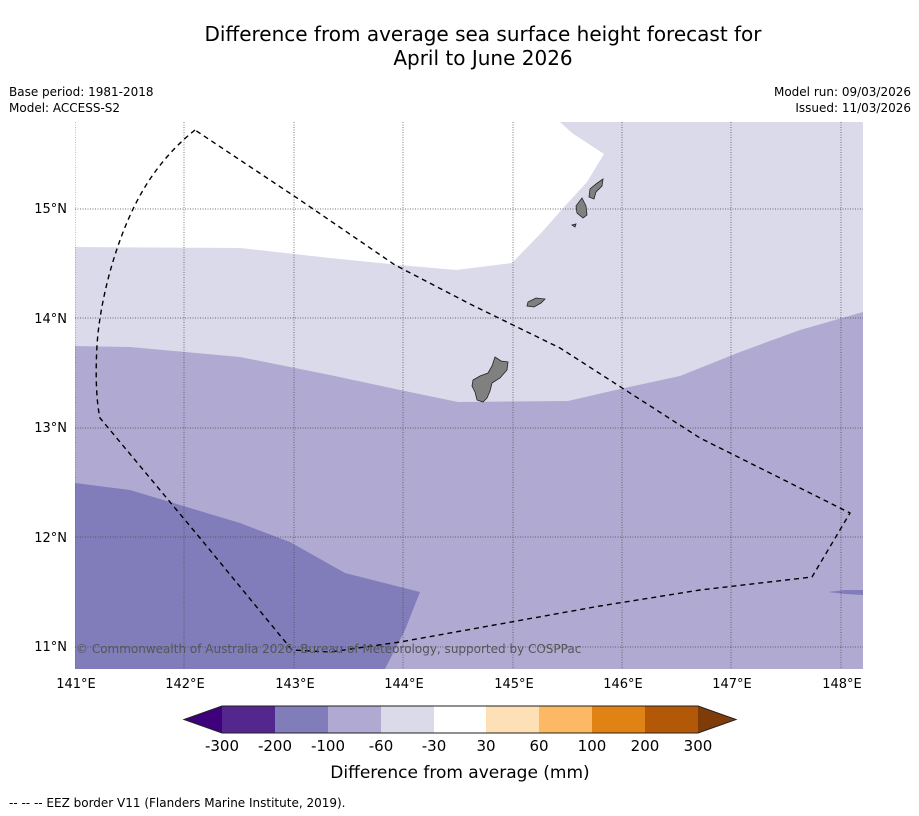 The image size is (919, 816). I want to click on island-aguijan, so click(574, 225).